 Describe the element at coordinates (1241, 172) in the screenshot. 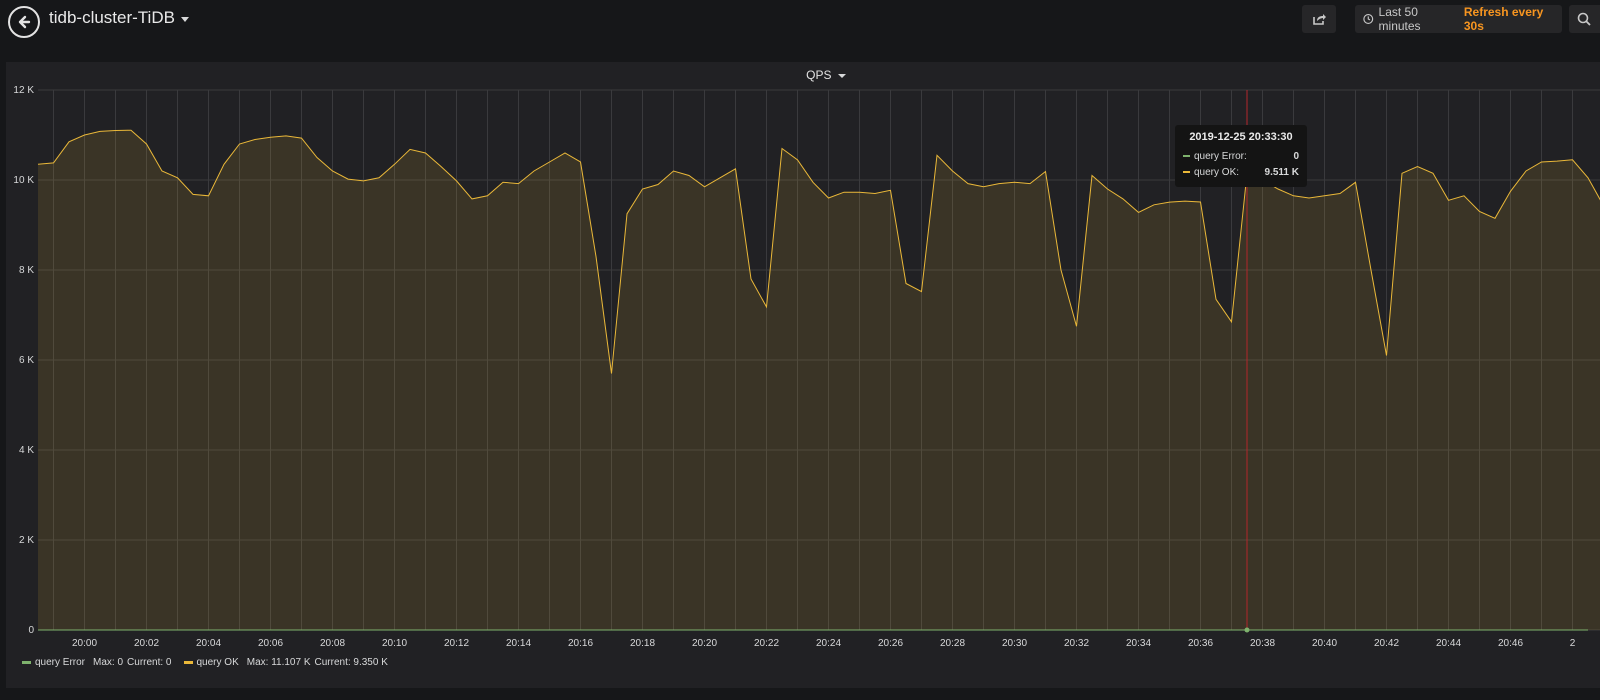

I see `tooltip-row-query-ok: query OK: 9.511 K` at that location.